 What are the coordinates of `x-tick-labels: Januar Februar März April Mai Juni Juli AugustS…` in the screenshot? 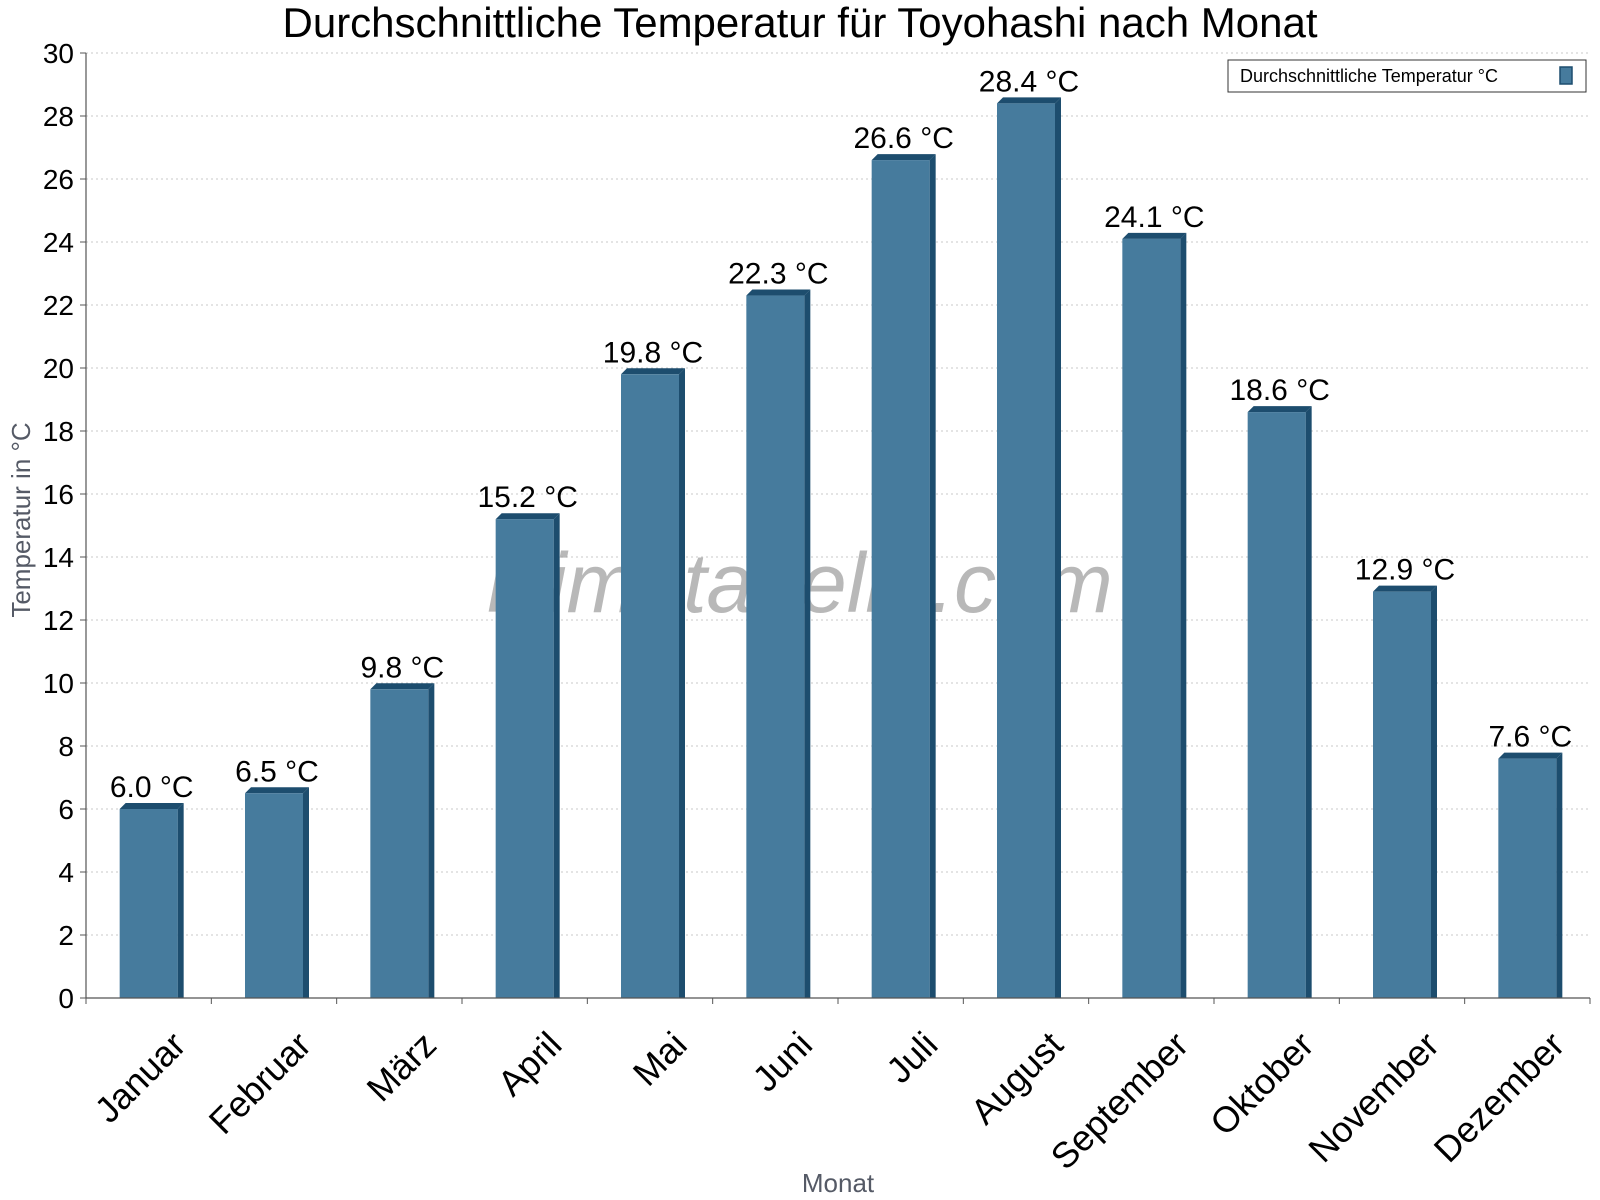 It's located at (830, 1101).